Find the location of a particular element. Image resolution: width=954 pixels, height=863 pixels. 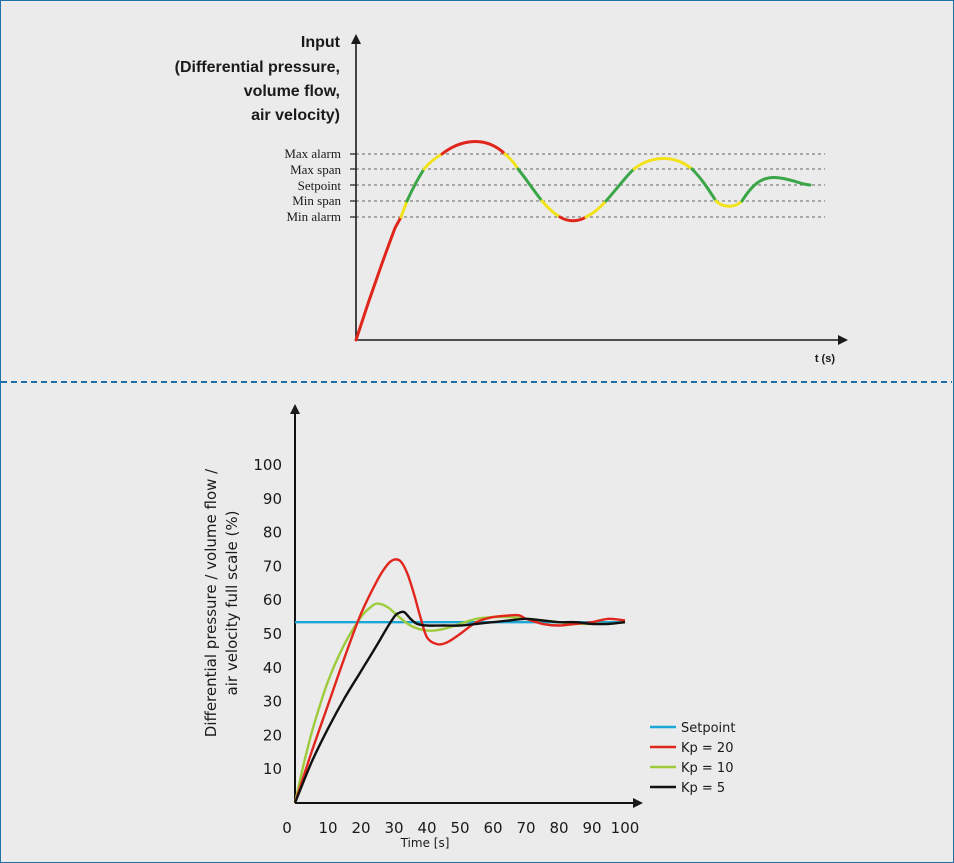

x-tick-label: 60 is located at coordinates (492, 828).